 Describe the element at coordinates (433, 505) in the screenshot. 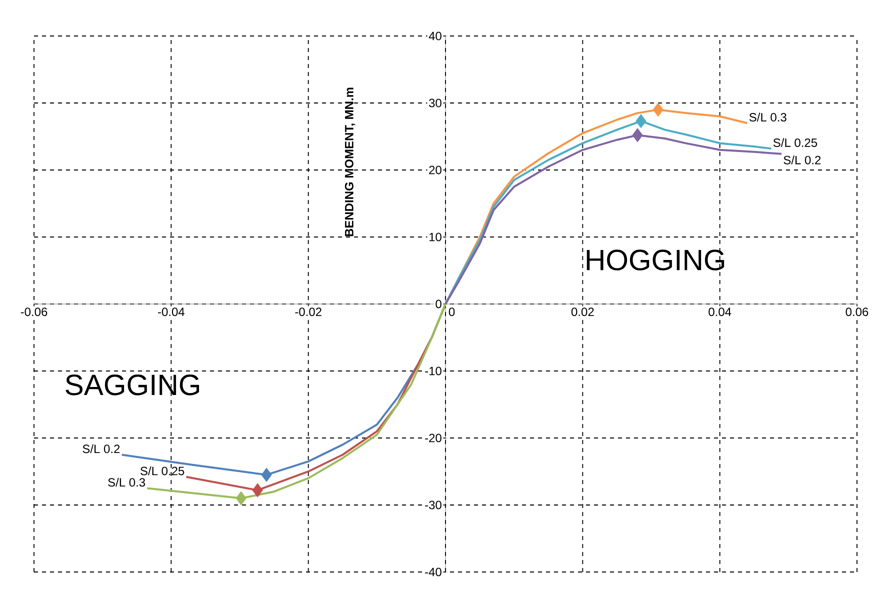

I see `y-tick-label: -30` at that location.